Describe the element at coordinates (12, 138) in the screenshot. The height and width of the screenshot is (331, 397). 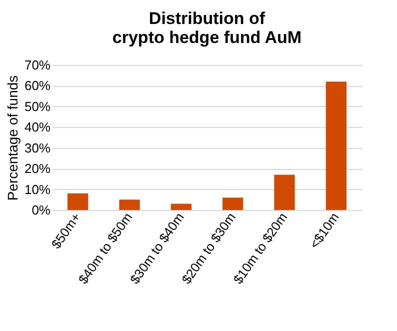
I see `y-axis-title: Percentage of funds` at that location.